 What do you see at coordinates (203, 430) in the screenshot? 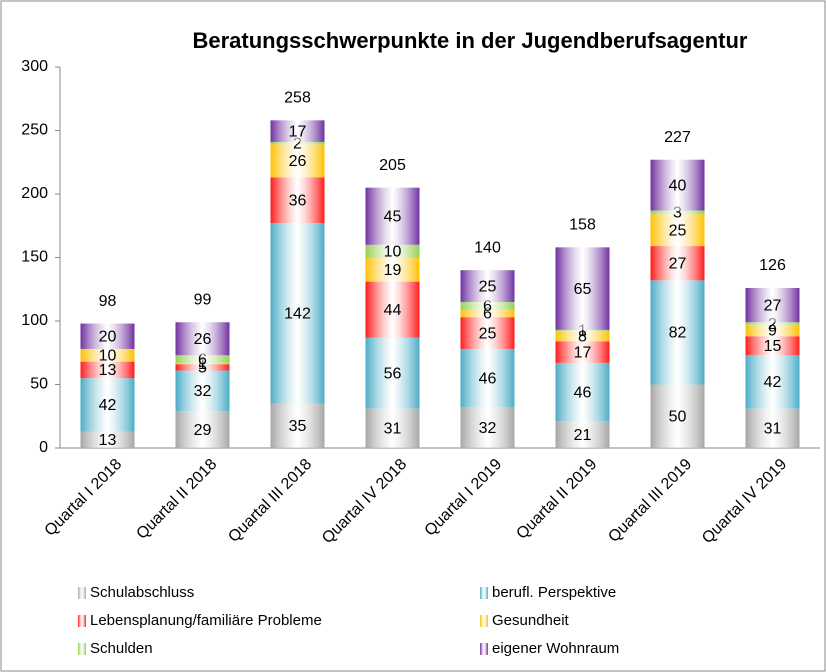
I see `data-label: 29` at bounding box center [203, 430].